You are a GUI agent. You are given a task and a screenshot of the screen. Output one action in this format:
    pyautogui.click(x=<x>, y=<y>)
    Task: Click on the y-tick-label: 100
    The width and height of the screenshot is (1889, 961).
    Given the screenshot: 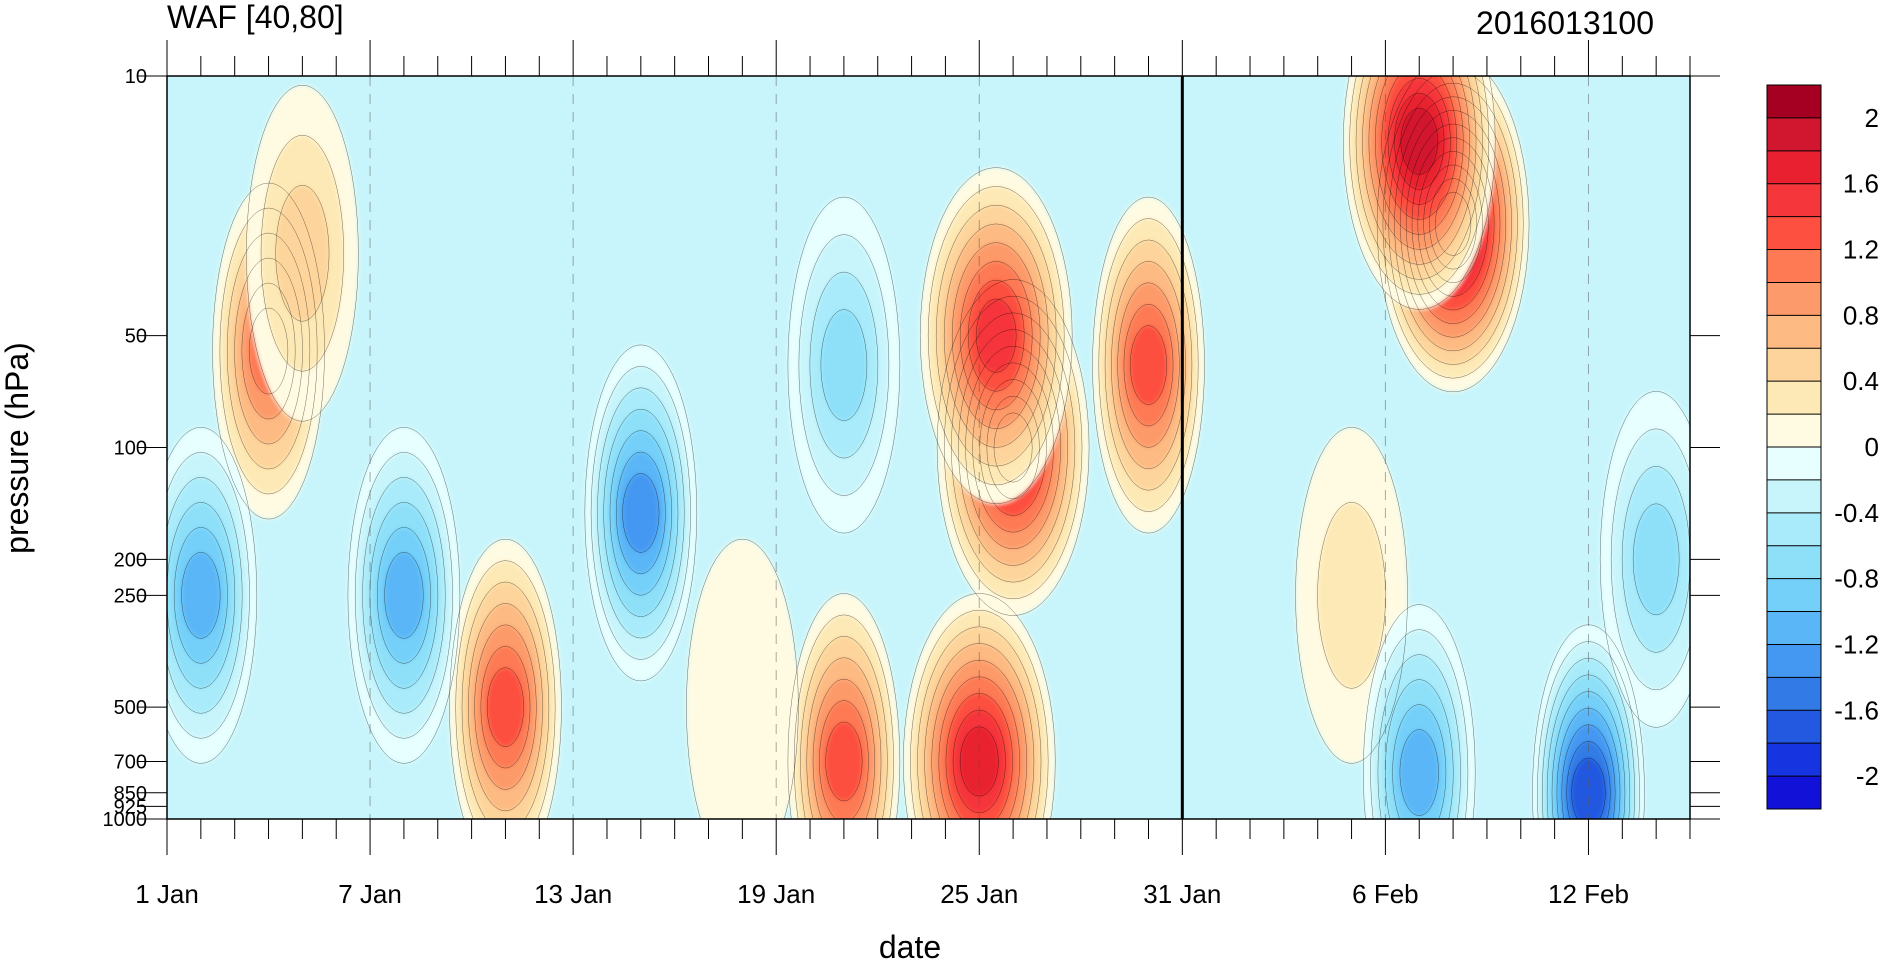 What is the action you would take?
    pyautogui.click(x=130, y=449)
    